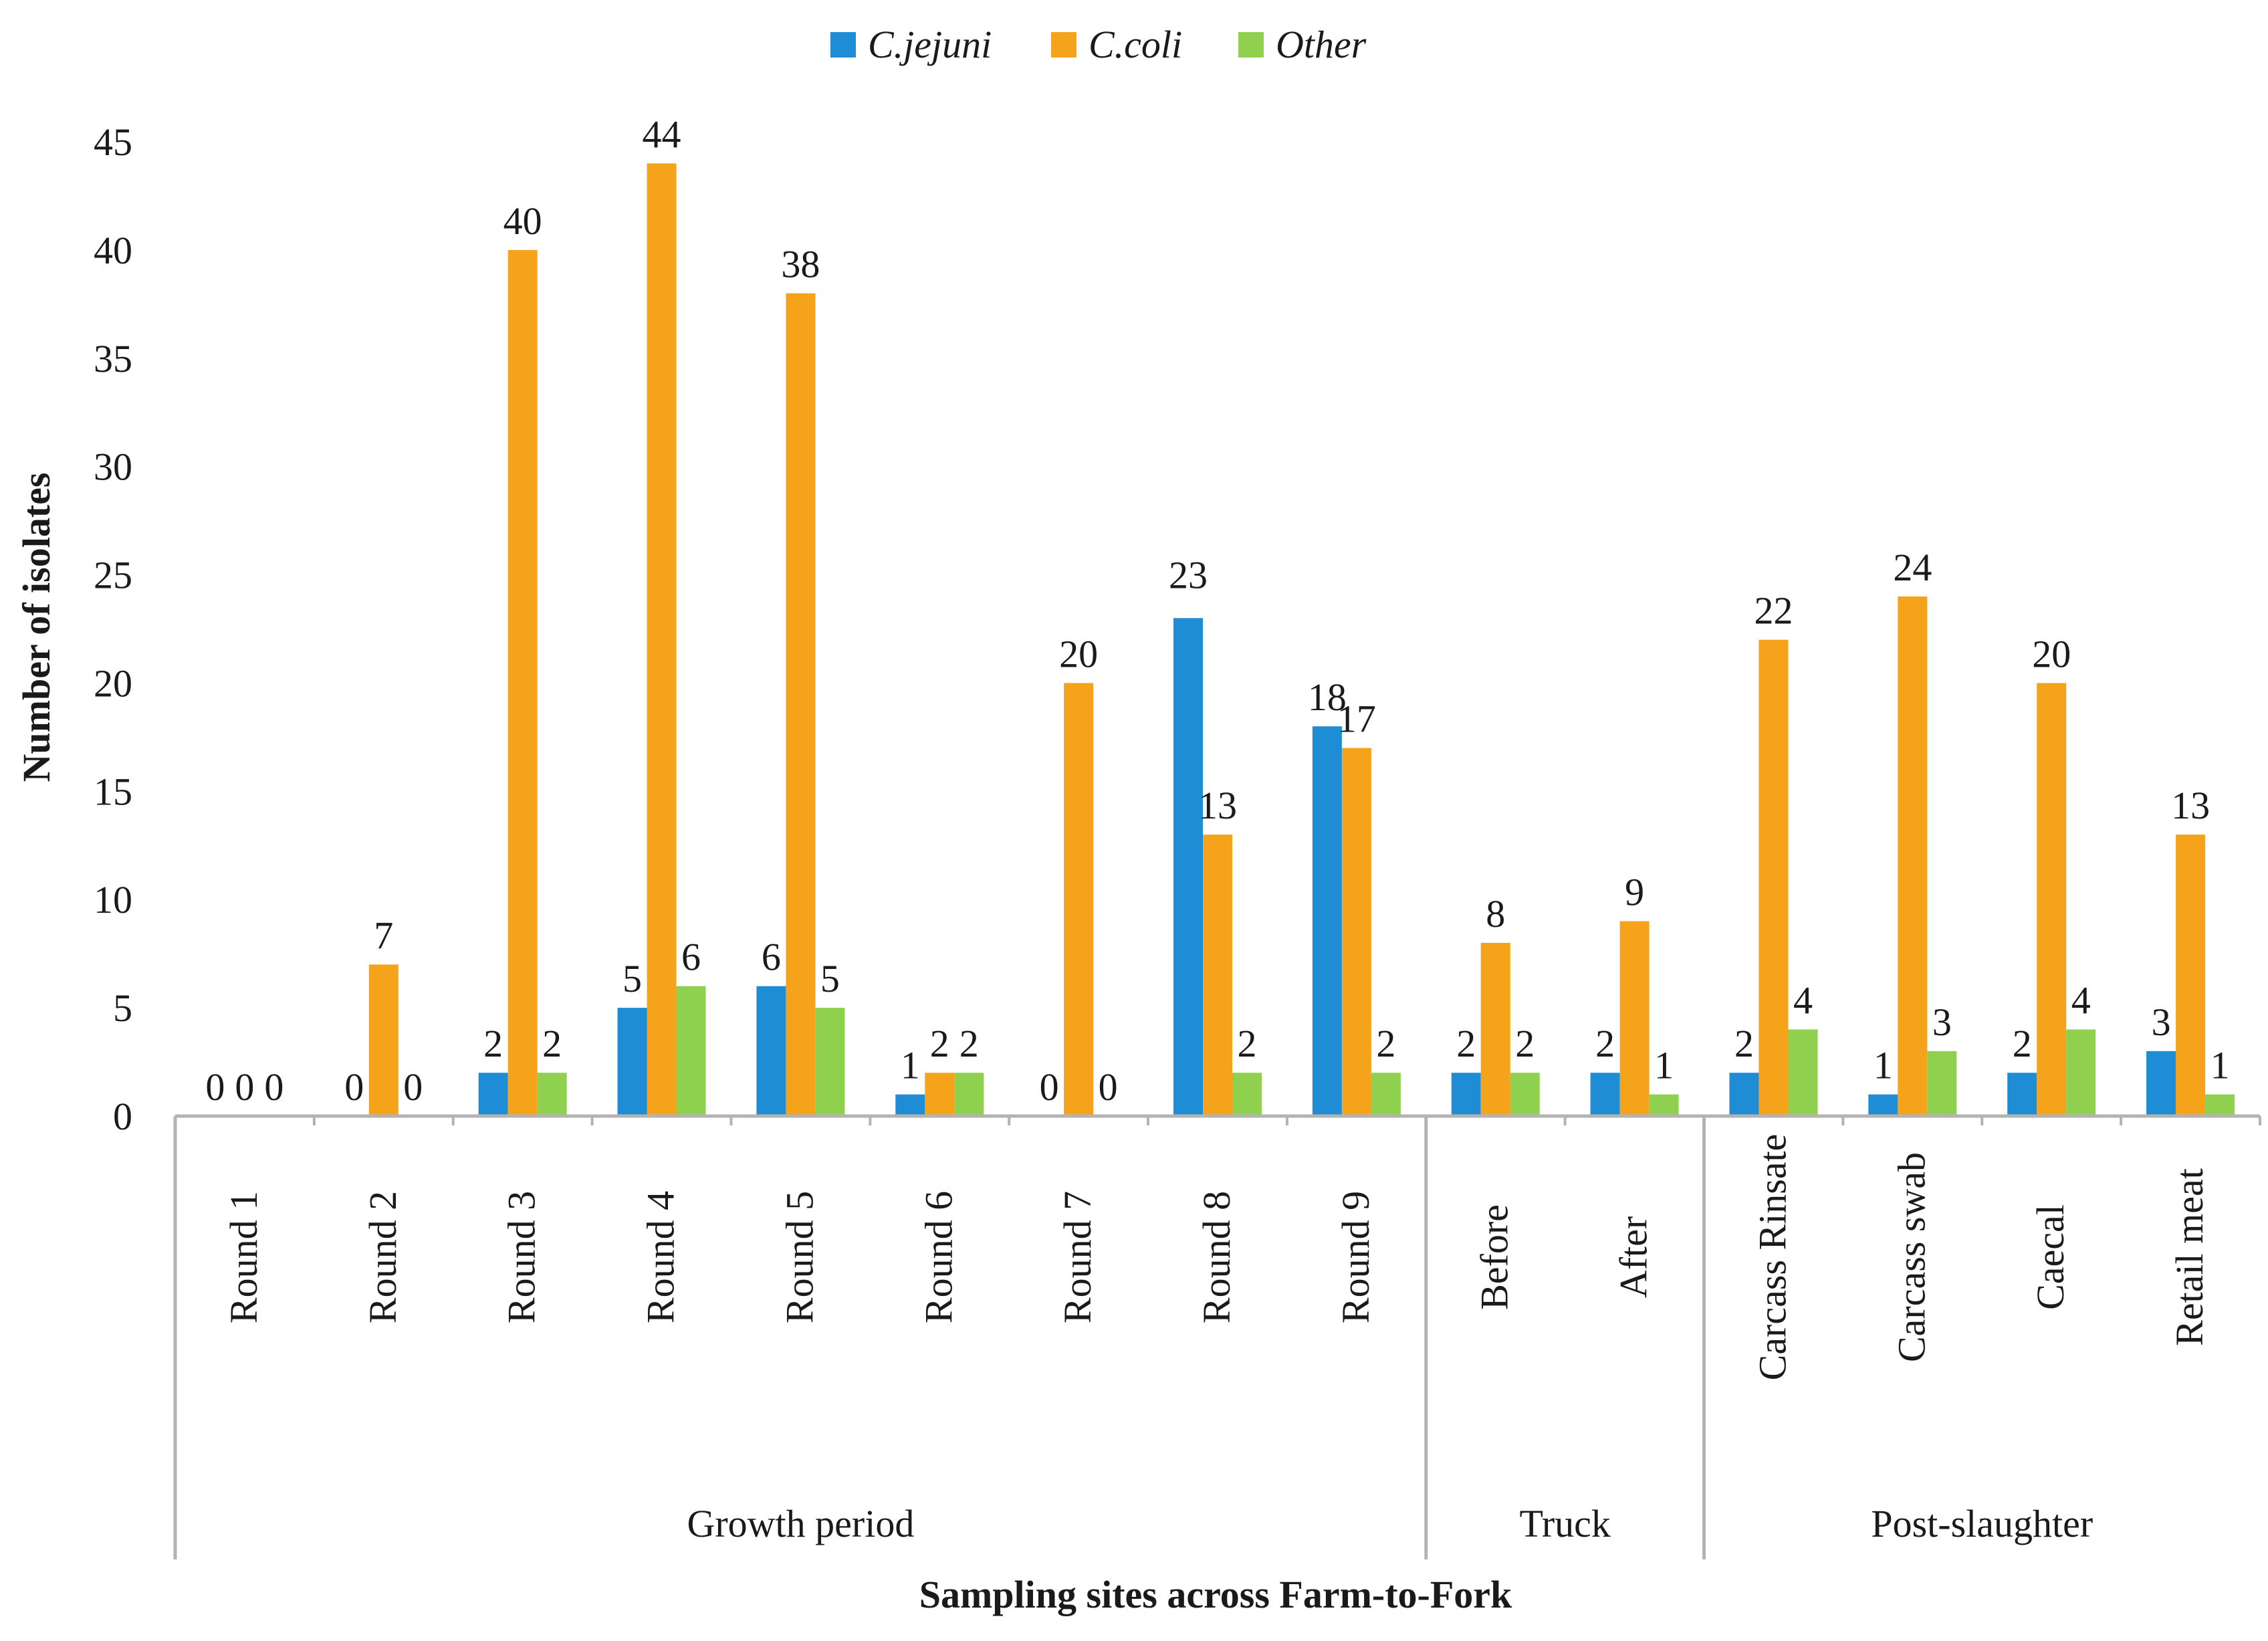 The height and width of the screenshot is (1641, 2268). What do you see at coordinates (36, 627) in the screenshot?
I see `y-axis-title: Number of isolates` at bounding box center [36, 627].